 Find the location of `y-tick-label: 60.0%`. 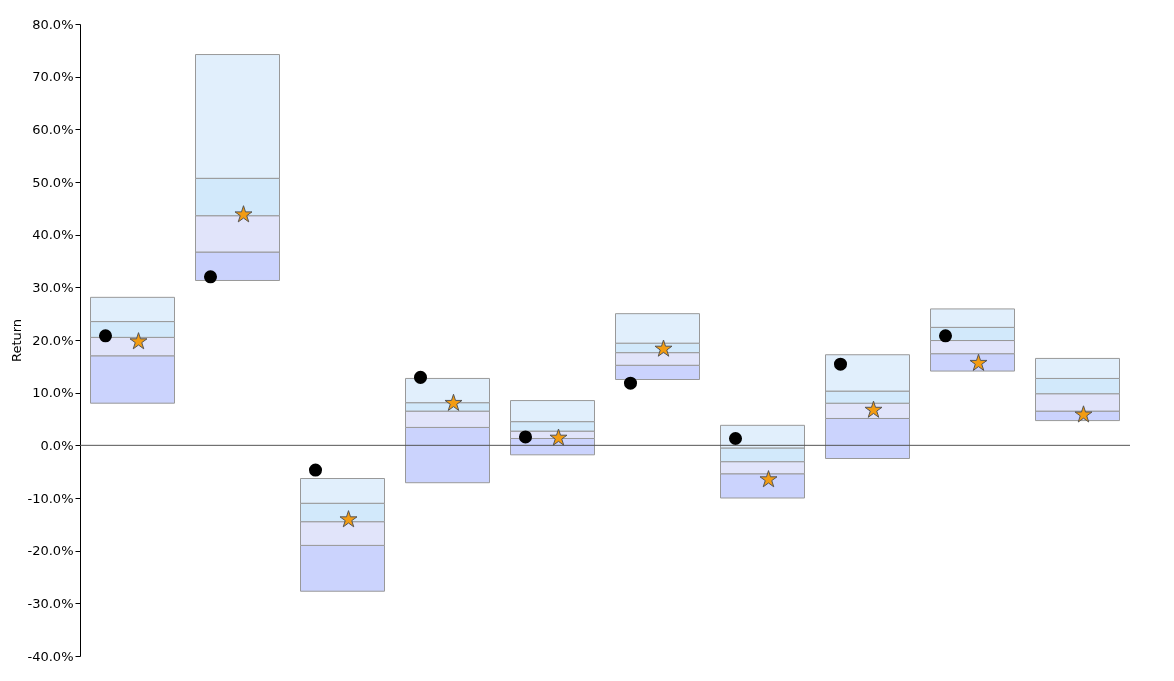

y-tick-label: 60.0% is located at coordinates (53, 129).